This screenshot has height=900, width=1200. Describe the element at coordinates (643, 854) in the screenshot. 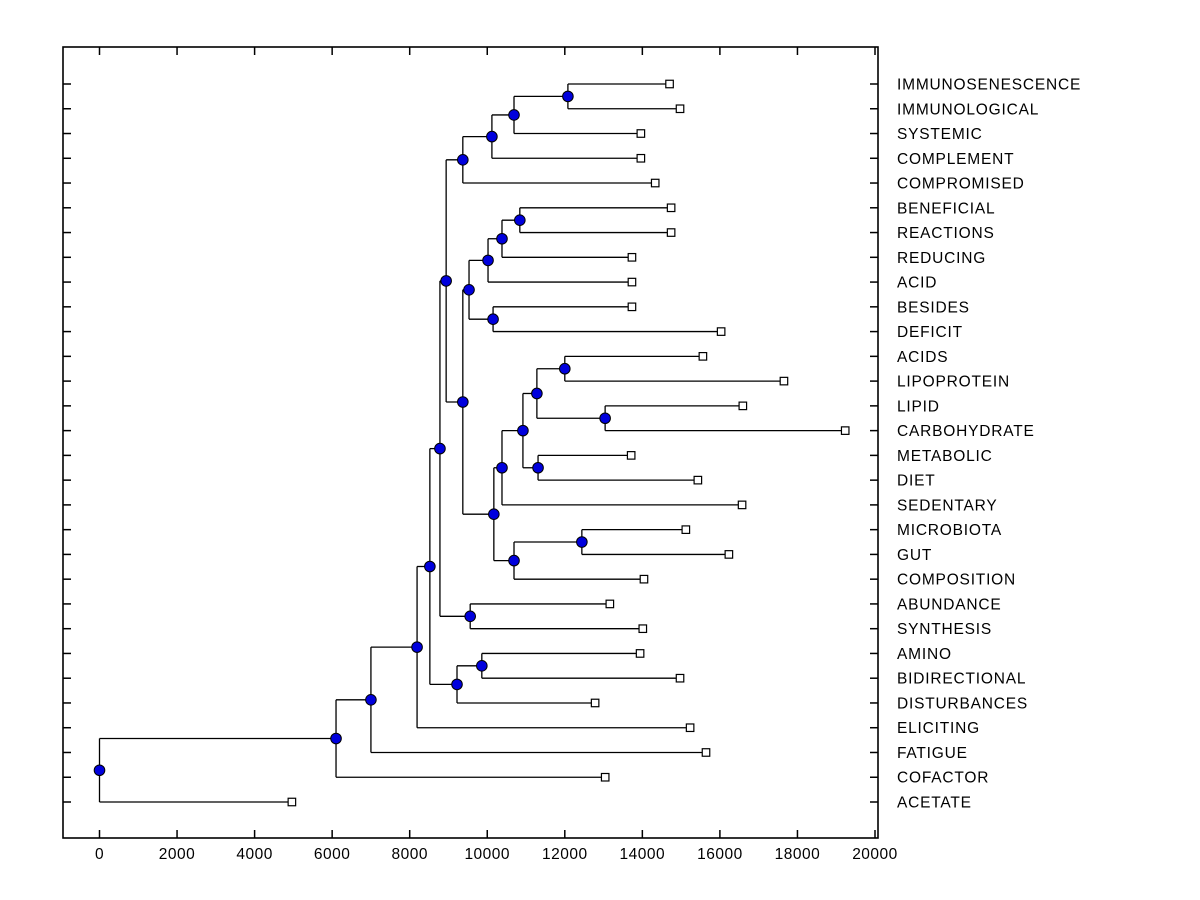

I see `x-axis-tick-label: 14000` at that location.